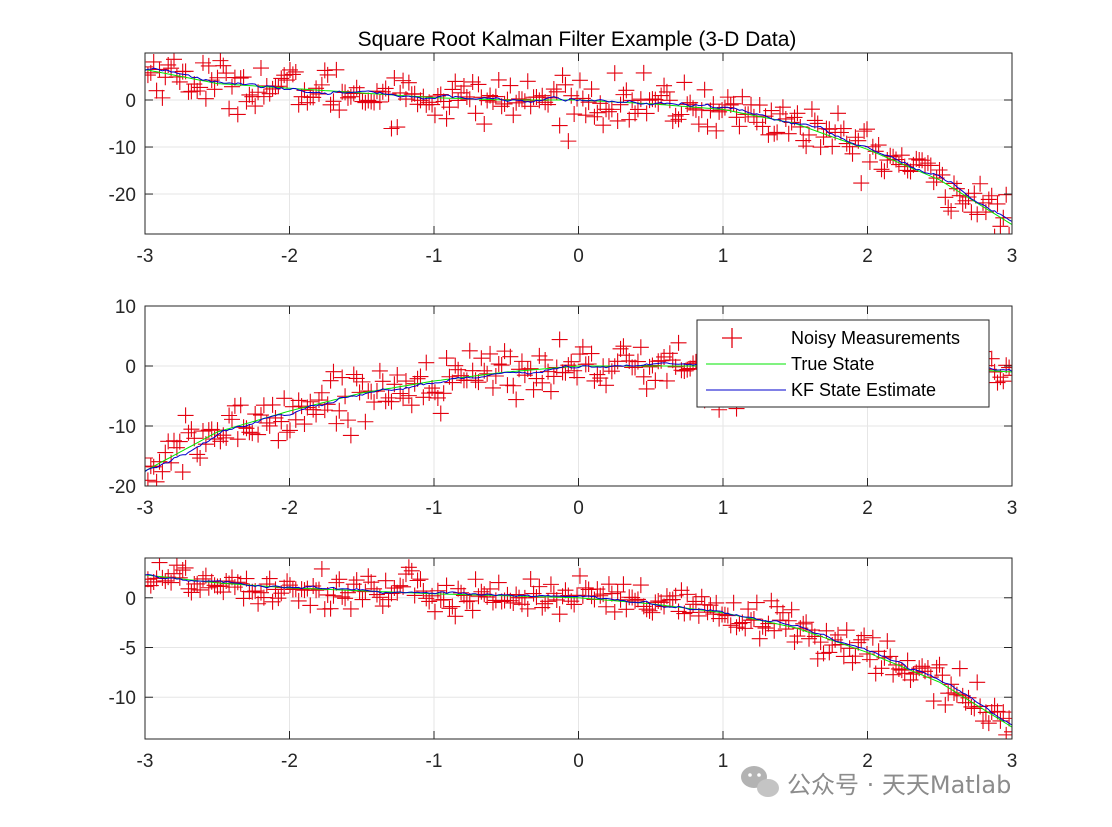  What do you see at coordinates (760, 781) in the screenshot?
I see `wechat-icon` at bounding box center [760, 781].